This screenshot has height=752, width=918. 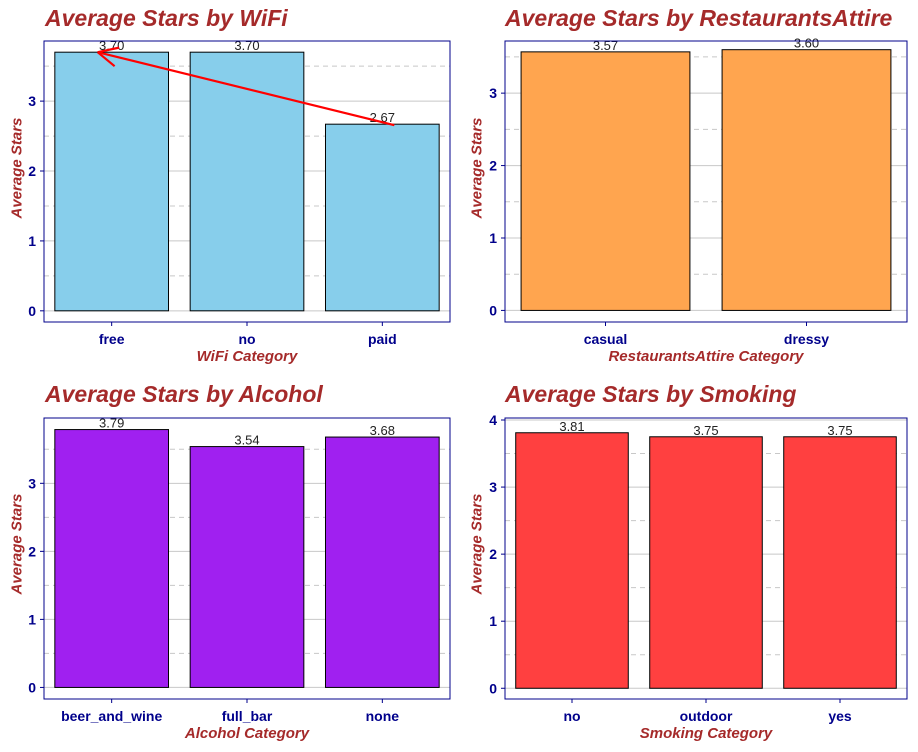 What do you see at coordinates (493, 420) in the screenshot?
I see `y-tick-label: 4` at bounding box center [493, 420].